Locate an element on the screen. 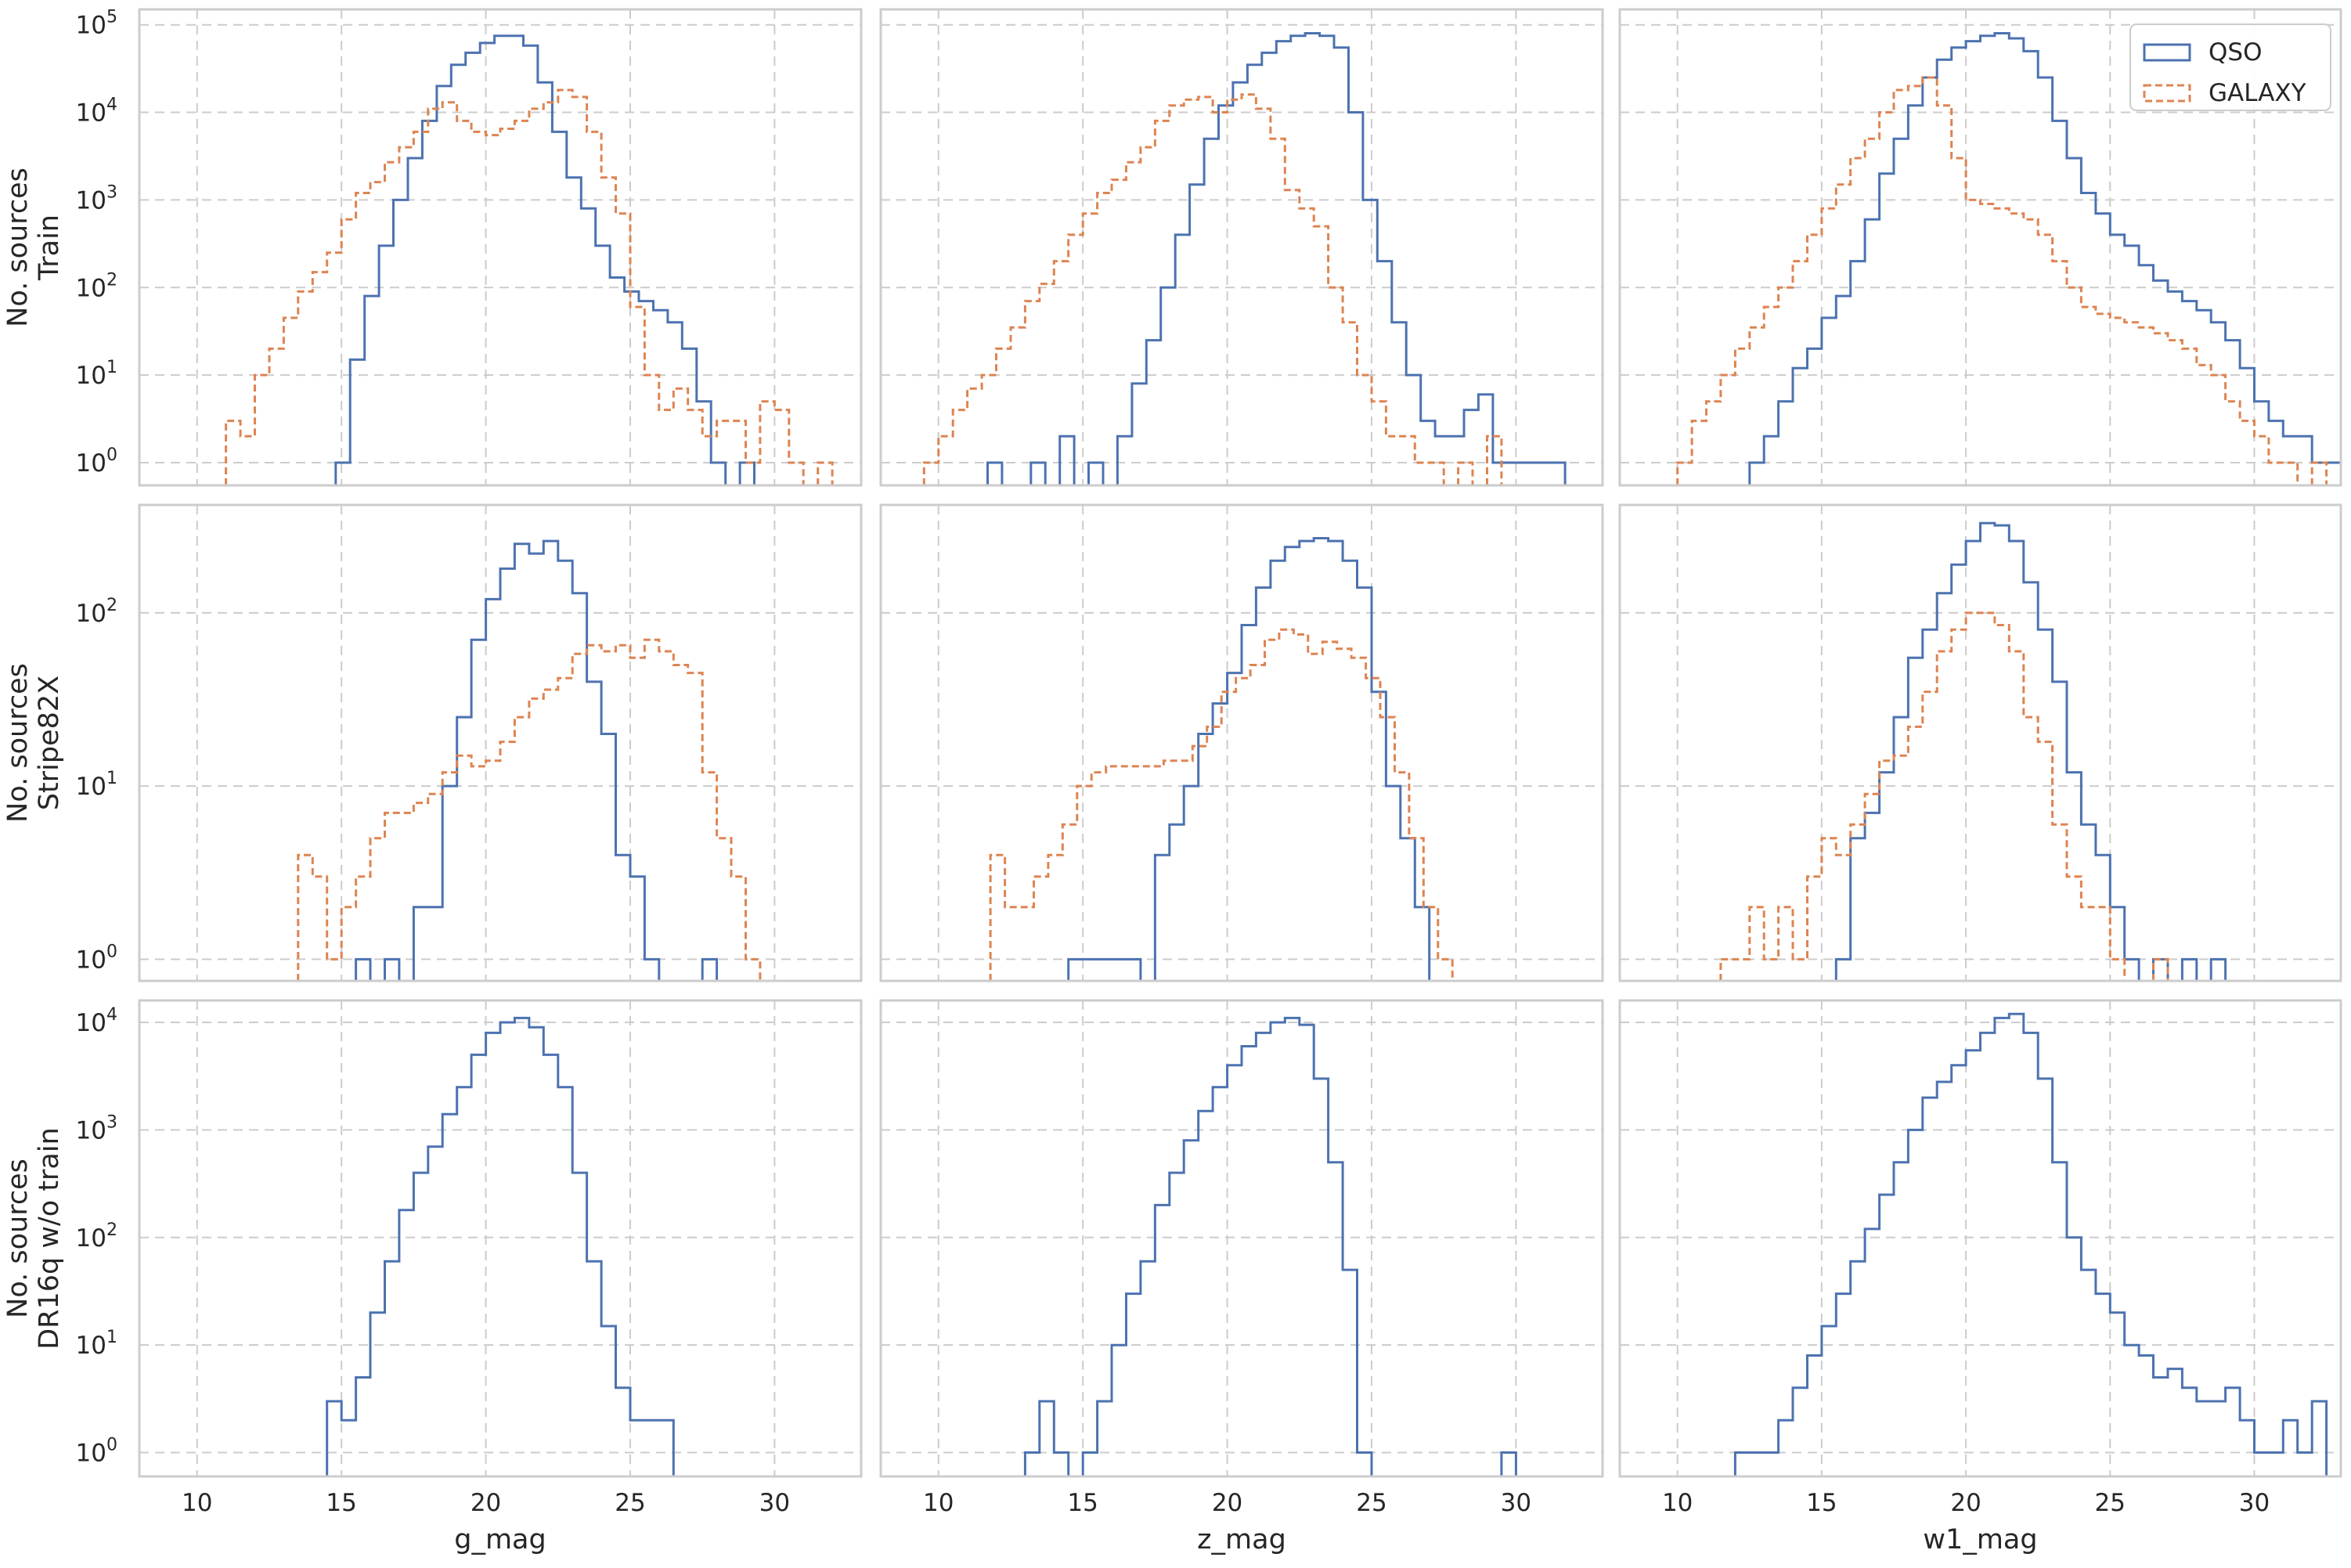  panel-r2-c0: 10⁰ 10¹ 10² 10³ 10⁴ 10 15 20 25 30 g_mag is located at coordinates (469, 1277).